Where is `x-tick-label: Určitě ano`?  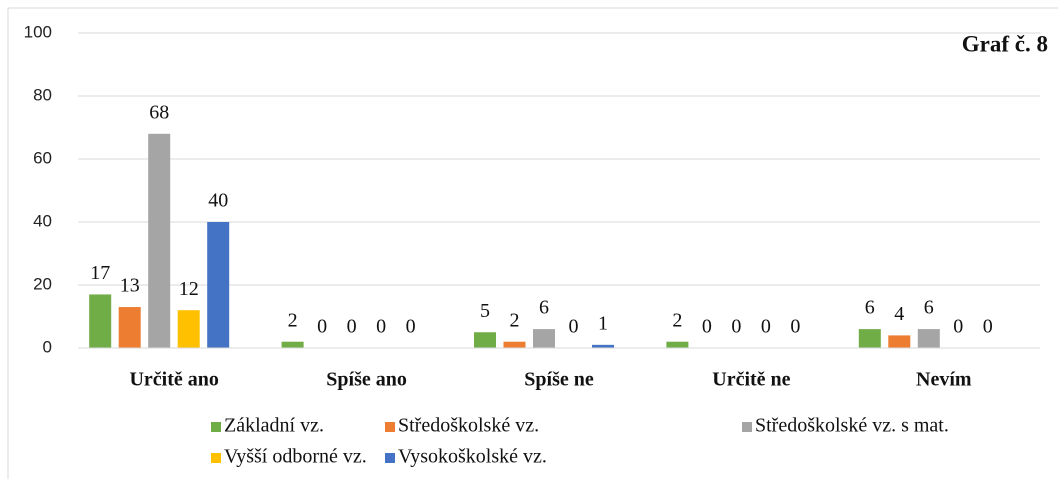 x-tick-label: Určitě ano is located at coordinates (173, 380).